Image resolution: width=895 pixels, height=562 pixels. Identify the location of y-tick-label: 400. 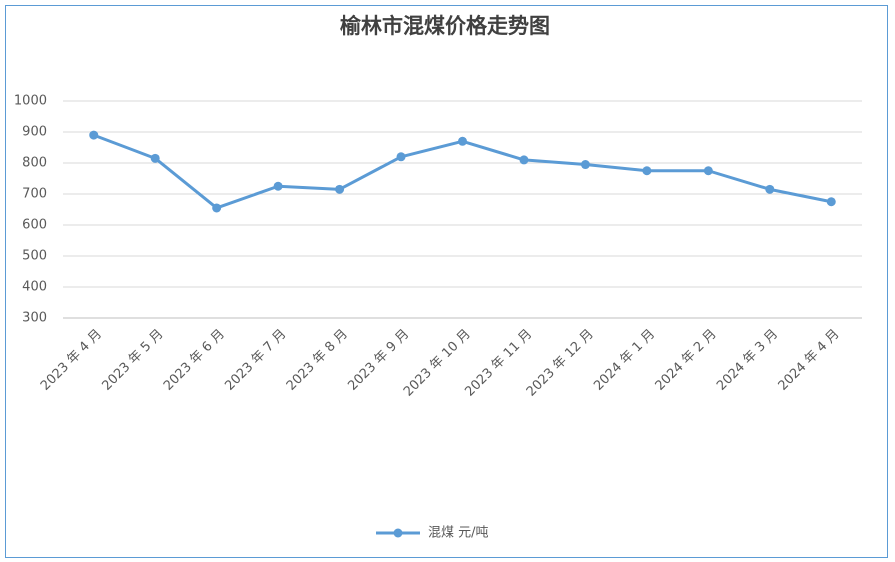
(34, 287).